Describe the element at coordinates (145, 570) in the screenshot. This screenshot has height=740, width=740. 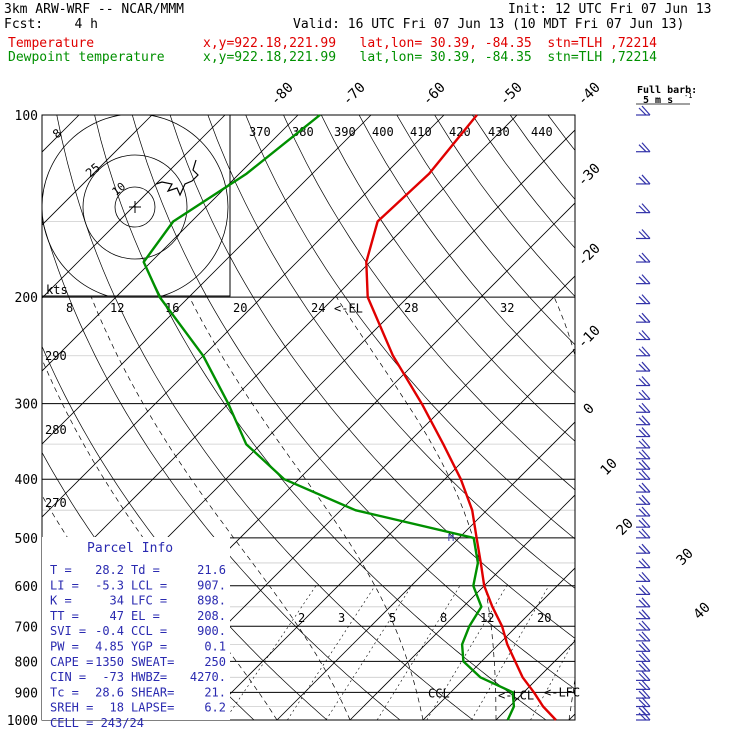
I see `parcel-param-label: Td =` at that location.